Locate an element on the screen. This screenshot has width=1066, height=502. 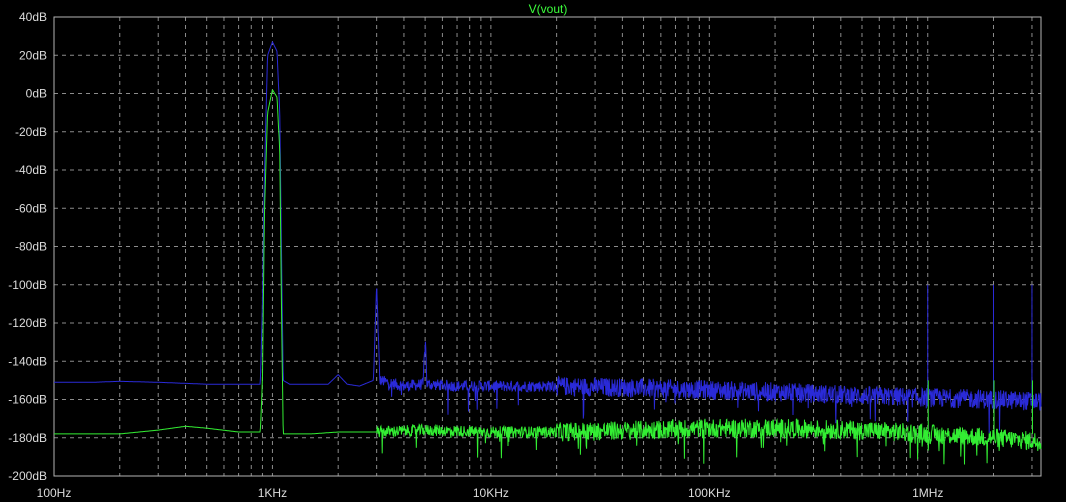
y-tick-label: 20dB is located at coordinates (33, 55).